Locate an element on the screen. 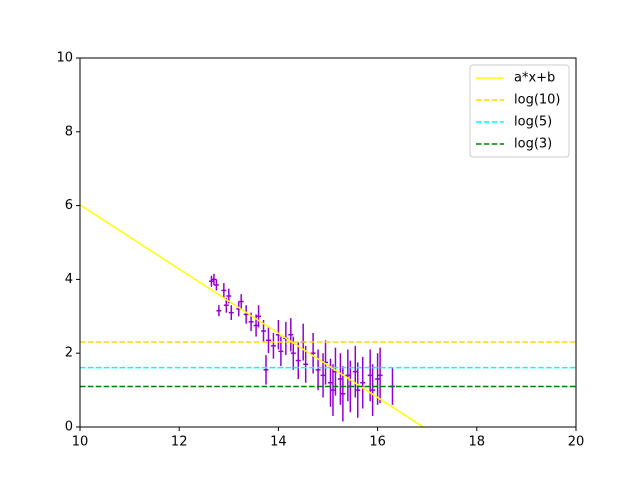 Image resolution: width=640 pixels, height=480 pixels. y-tick-label: 8 is located at coordinates (69, 131).